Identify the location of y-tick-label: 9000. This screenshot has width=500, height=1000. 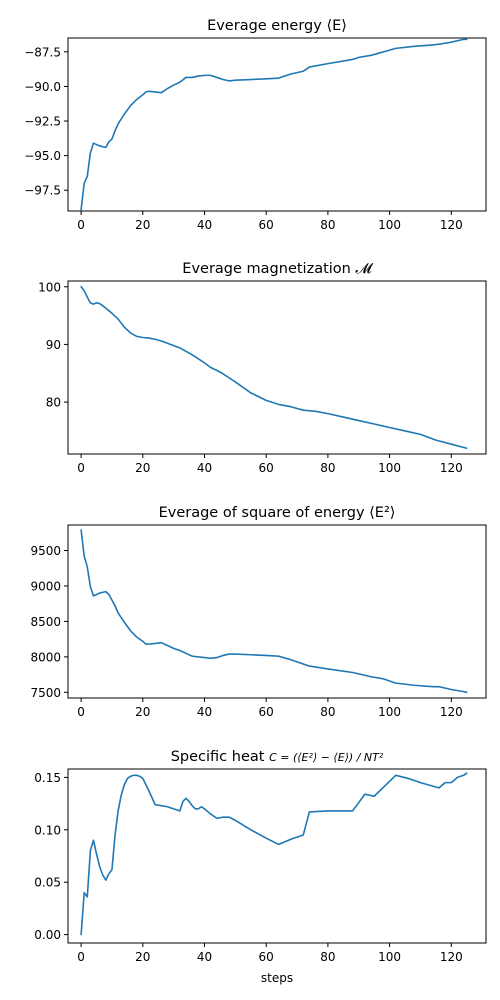
(45, 586).